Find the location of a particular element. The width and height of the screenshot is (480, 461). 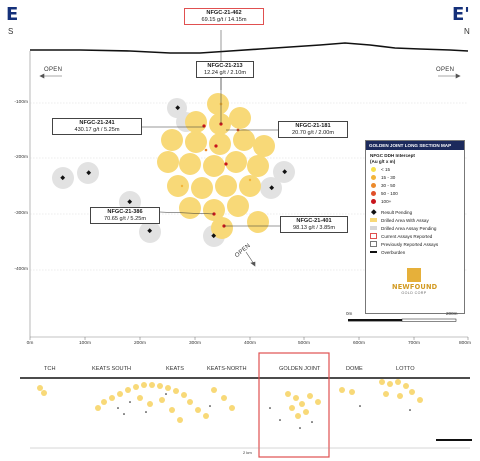

depth-label: -100m is located at coordinates (21, 102).